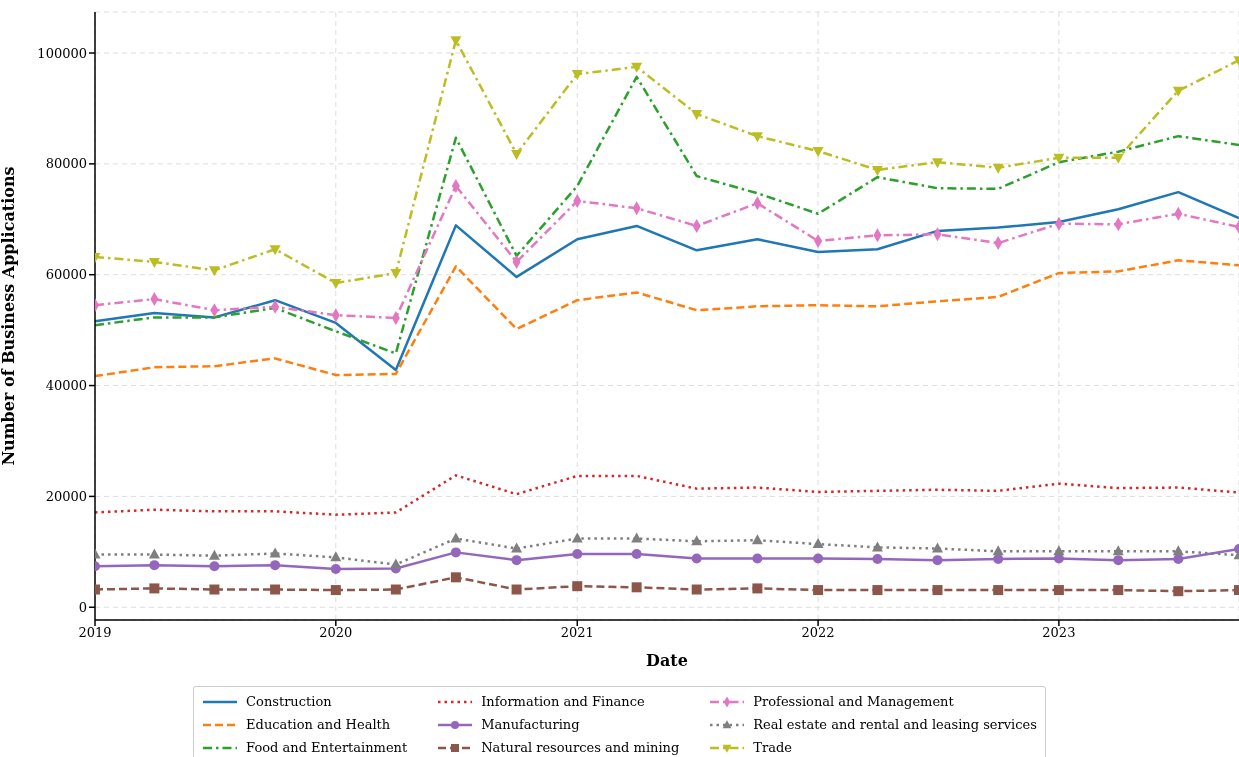  Describe the element at coordinates (895, 724) in the screenshot. I see `legend-label: Real estate and rental and leasing services` at that location.